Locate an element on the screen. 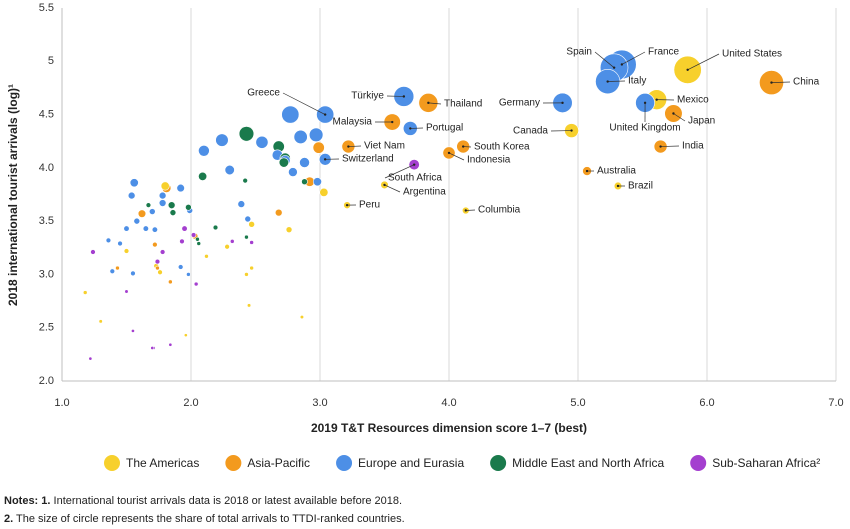  point-label: United States is located at coordinates (752, 54).